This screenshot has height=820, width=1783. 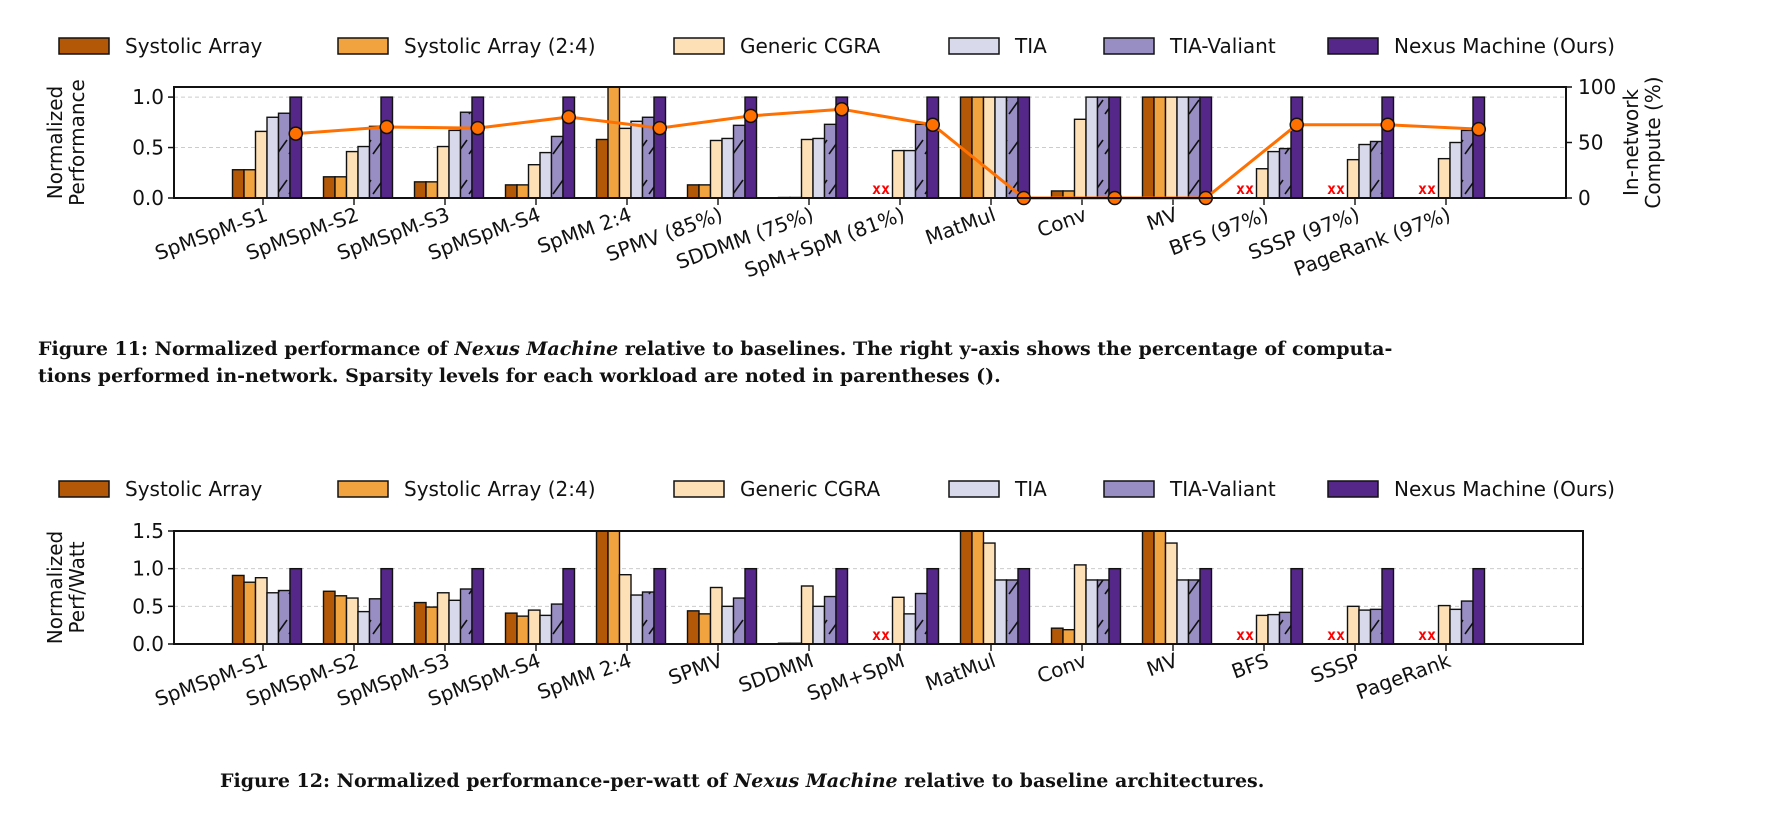 I want to click on plot-frame, so click(x=870, y=142).